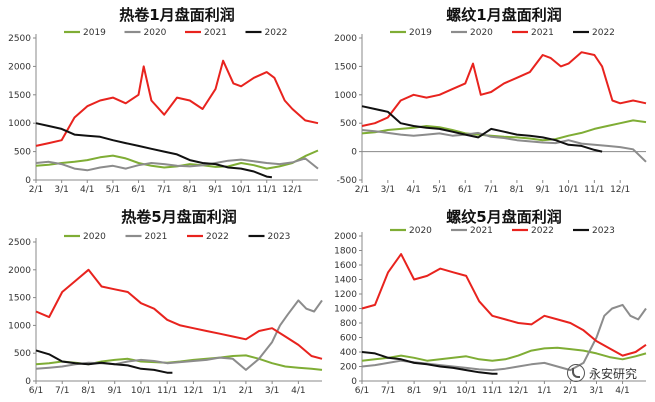 Image resolution: width=655 pixels, height=402 pixels. Describe the element at coordinates (178, 217) in the screenshot. I see `chart-title: 热卷5月盘面利润` at that location.